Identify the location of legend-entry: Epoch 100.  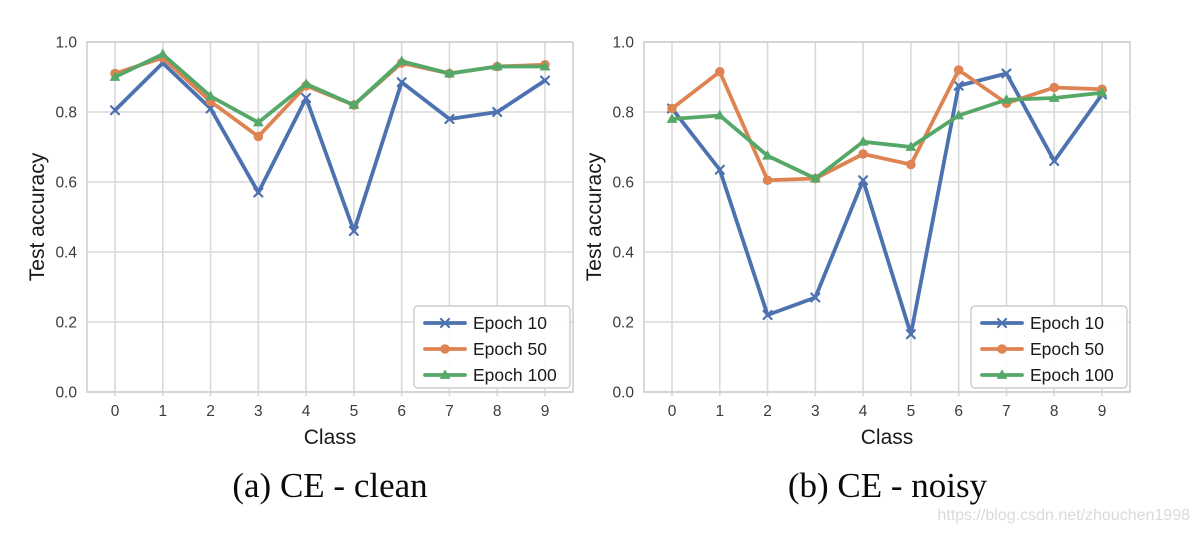
(490, 375).